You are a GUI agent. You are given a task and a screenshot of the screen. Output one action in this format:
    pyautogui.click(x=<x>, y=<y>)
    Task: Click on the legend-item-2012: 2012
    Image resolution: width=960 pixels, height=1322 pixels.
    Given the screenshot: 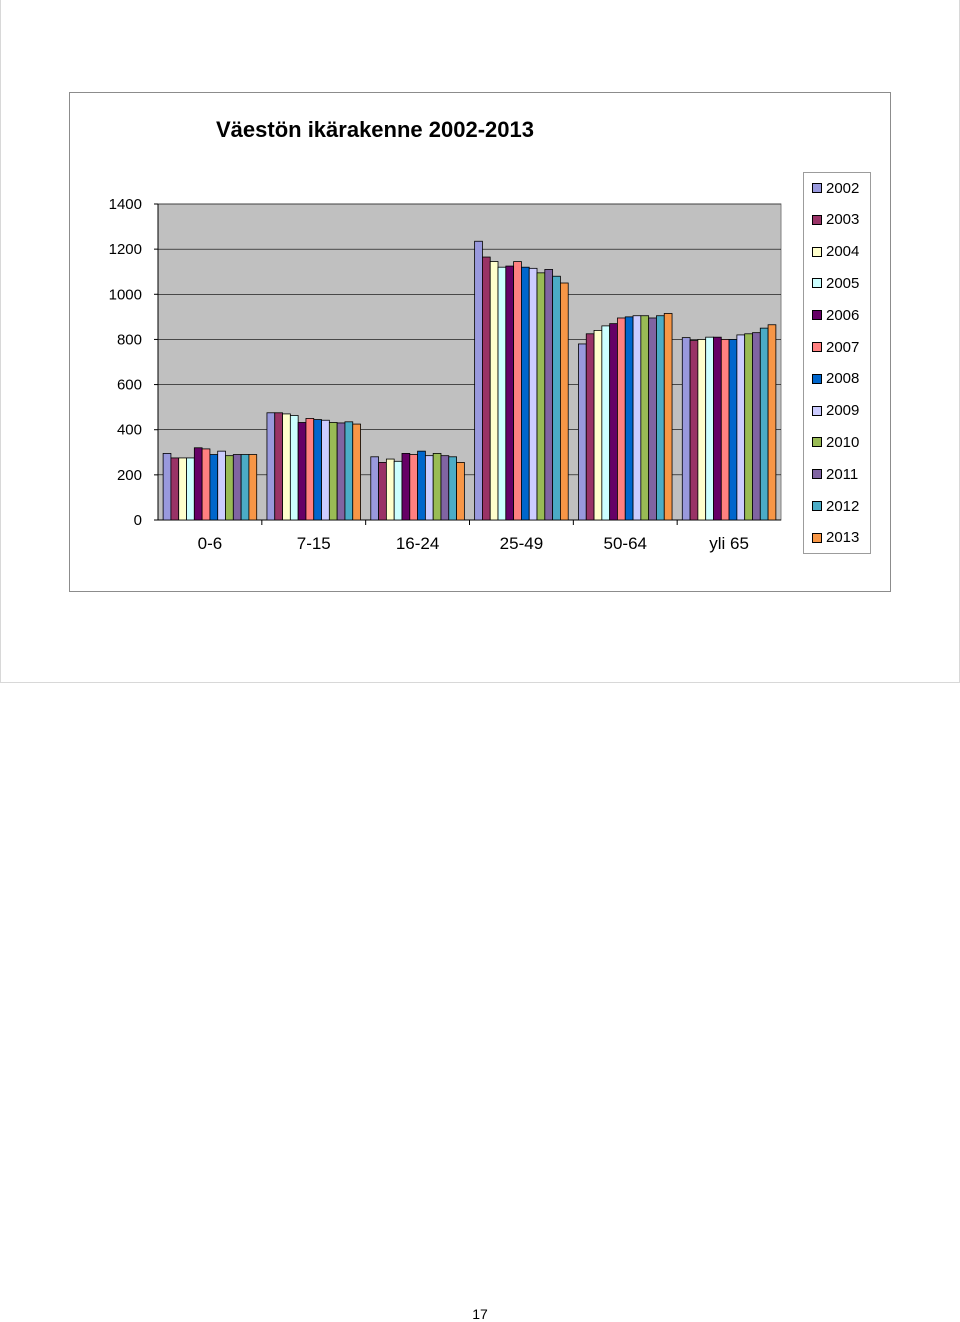 What is the action you would take?
    pyautogui.click(x=835, y=506)
    